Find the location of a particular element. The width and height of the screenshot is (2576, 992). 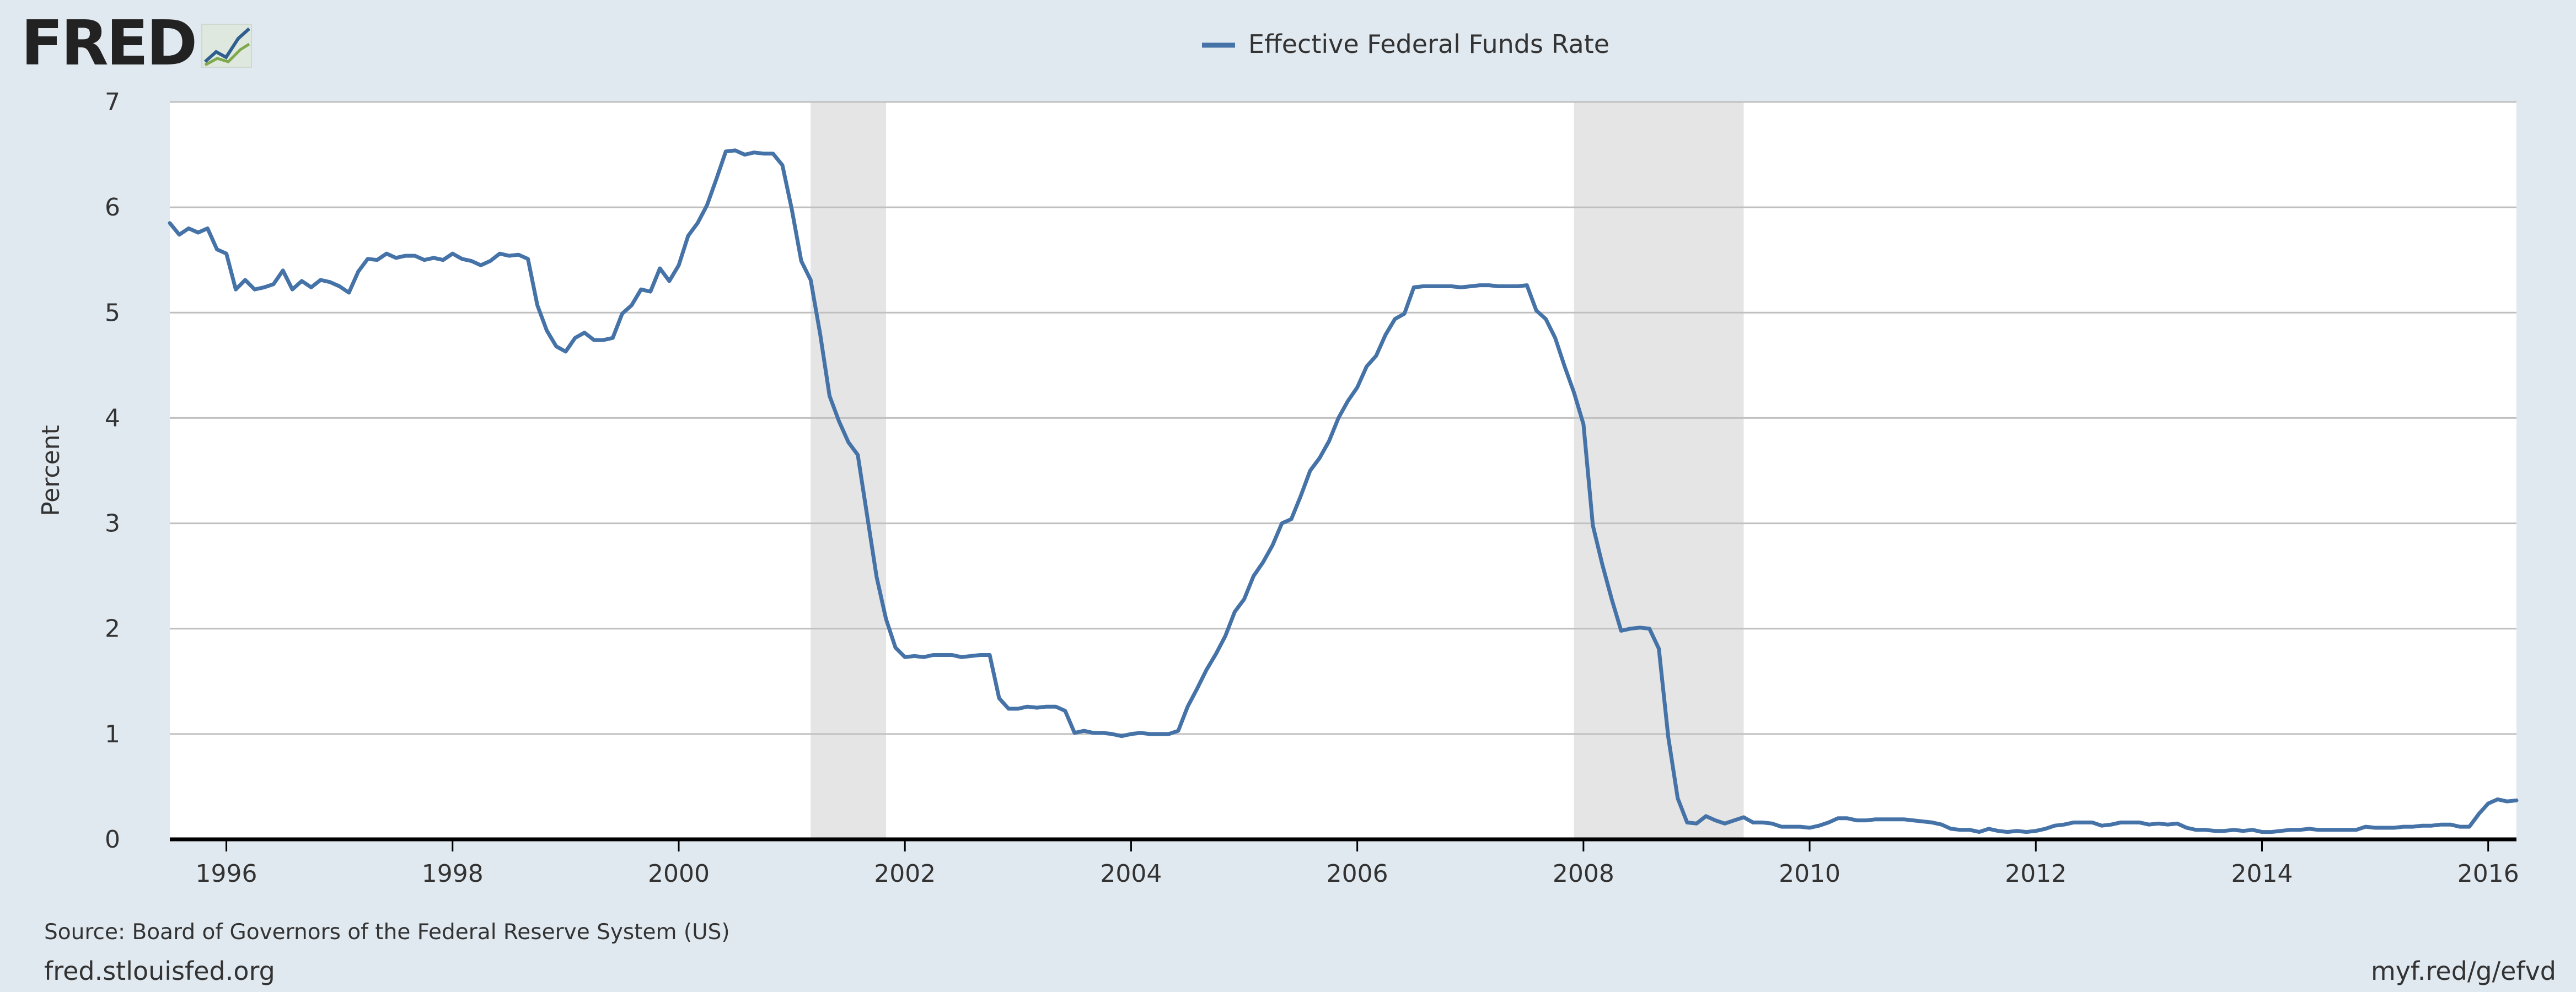

x-tick-label-2008: 2008 is located at coordinates (1583, 874).